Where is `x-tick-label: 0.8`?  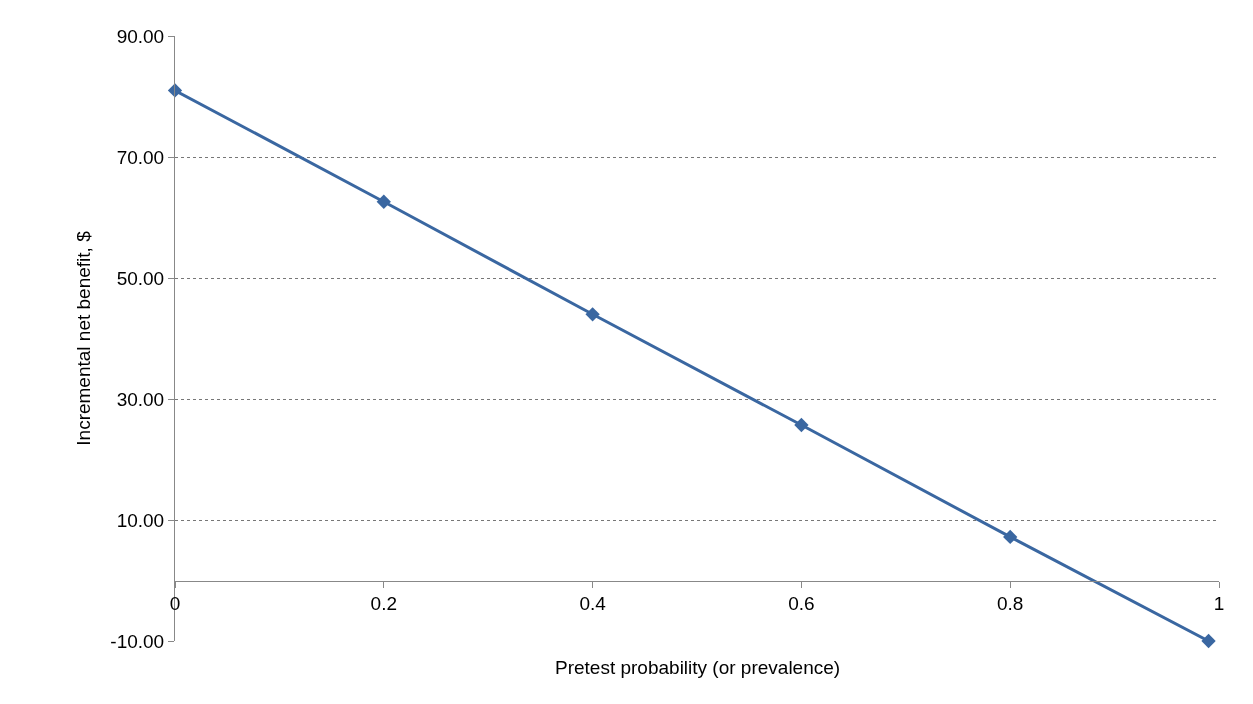 x-tick-label: 0.8 is located at coordinates (1010, 604).